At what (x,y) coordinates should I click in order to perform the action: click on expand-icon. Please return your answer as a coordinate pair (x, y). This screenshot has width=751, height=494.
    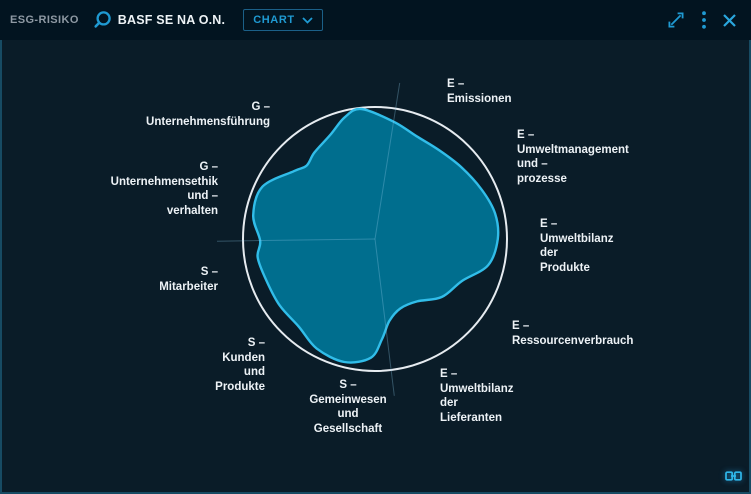
    Looking at the image, I should click on (676, 20).